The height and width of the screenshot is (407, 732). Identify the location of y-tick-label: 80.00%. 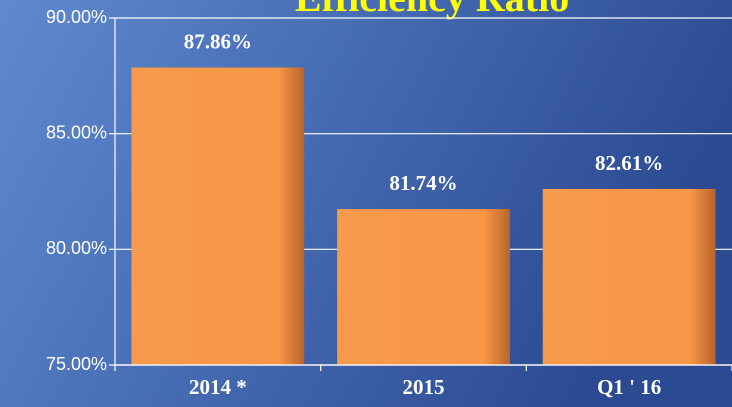
(76, 248).